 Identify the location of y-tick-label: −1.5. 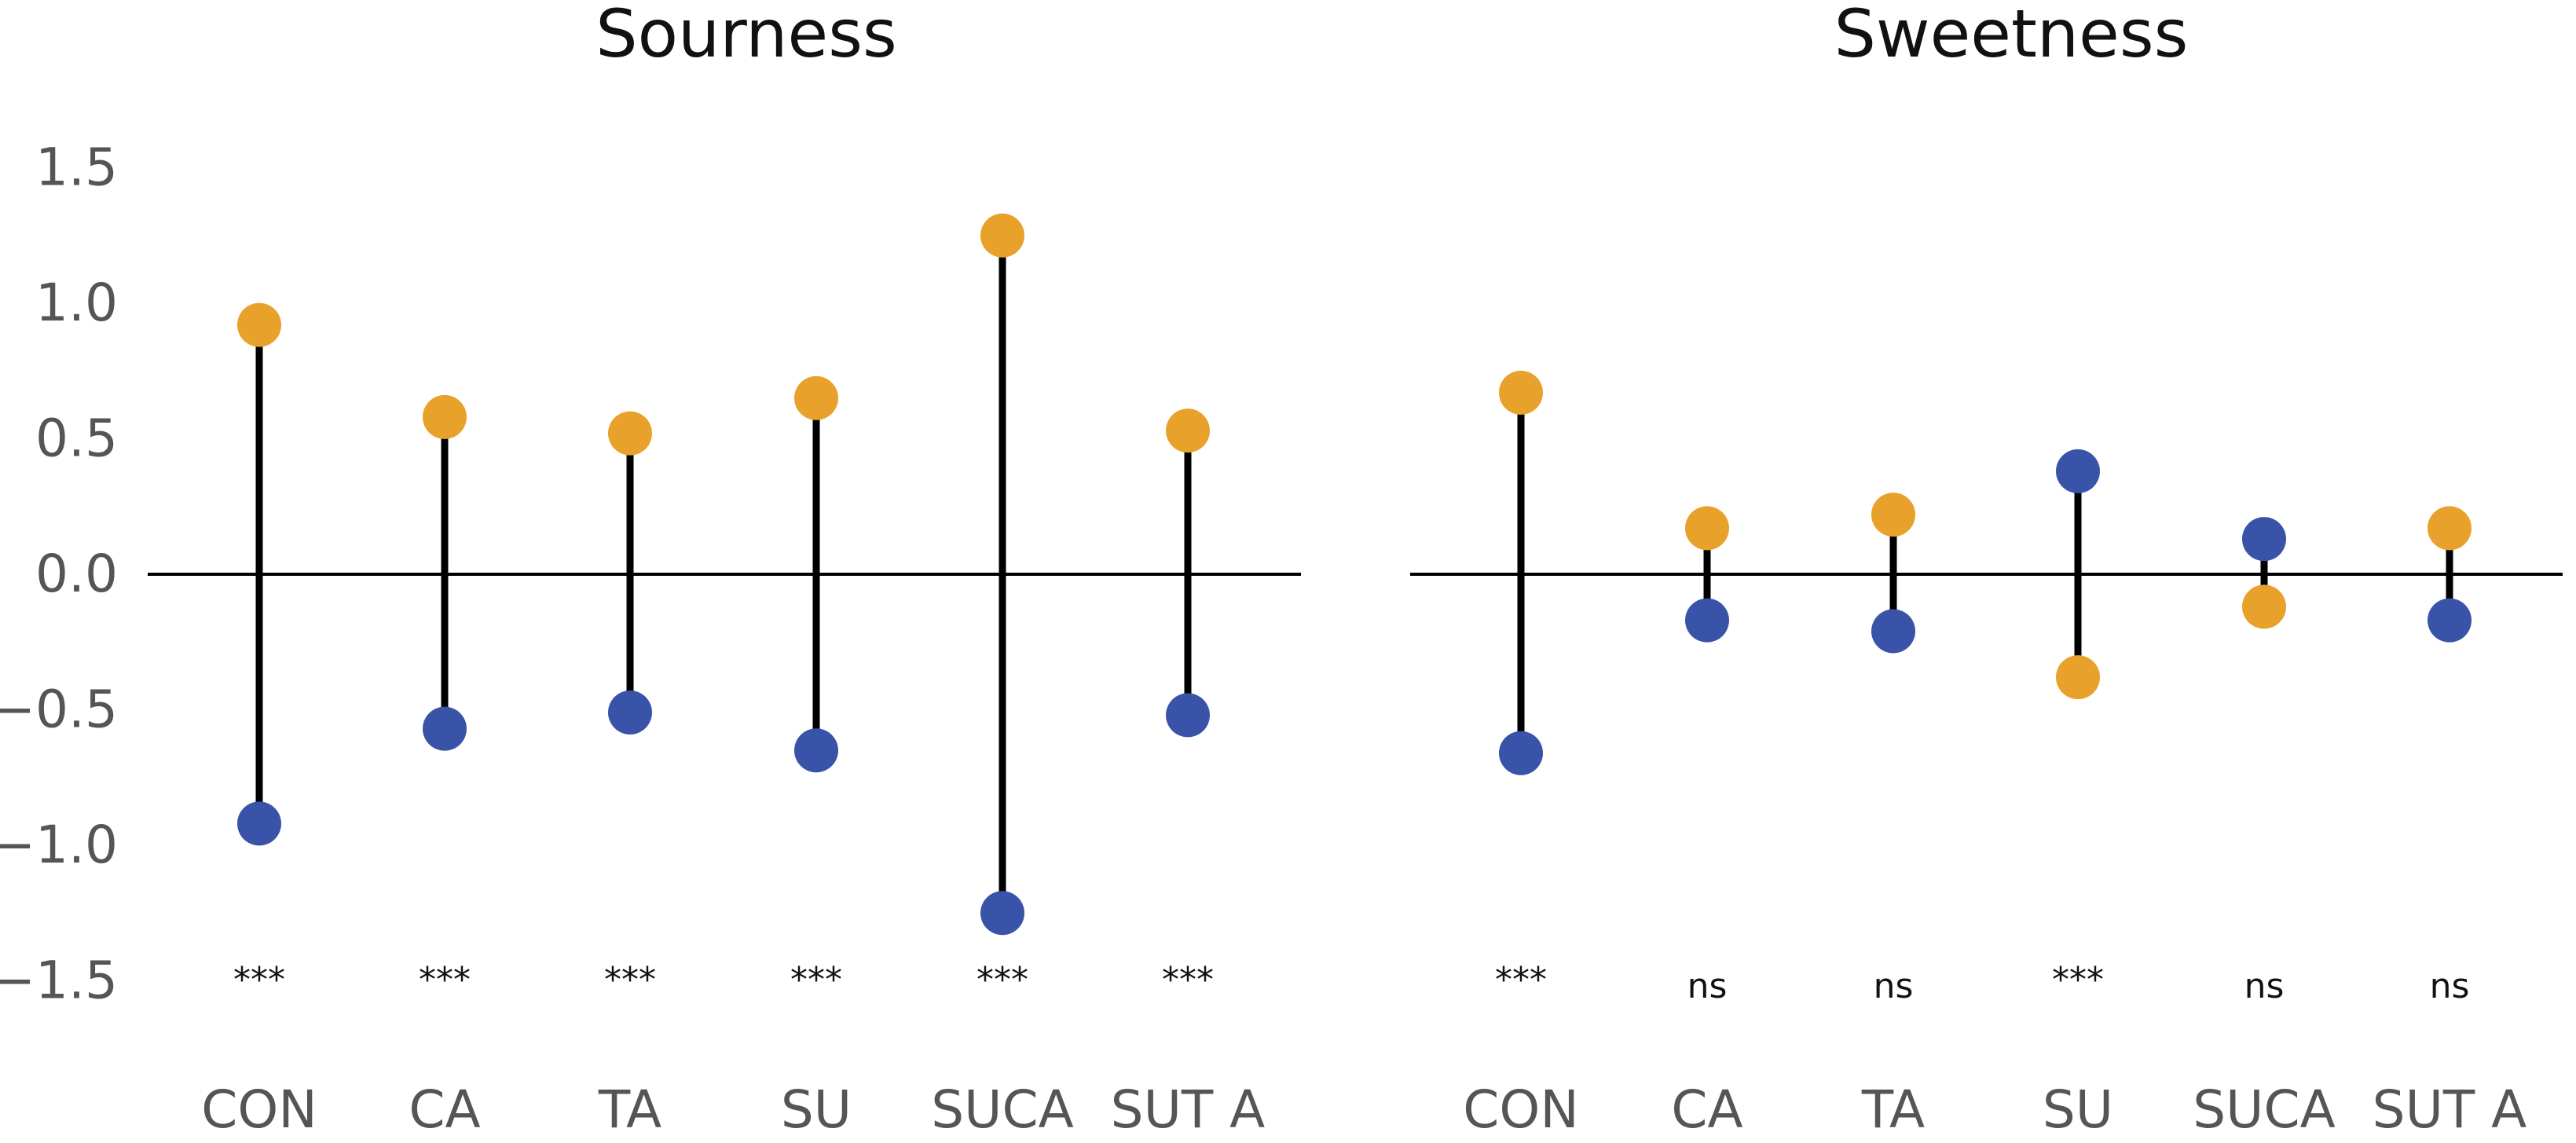
(59, 981).